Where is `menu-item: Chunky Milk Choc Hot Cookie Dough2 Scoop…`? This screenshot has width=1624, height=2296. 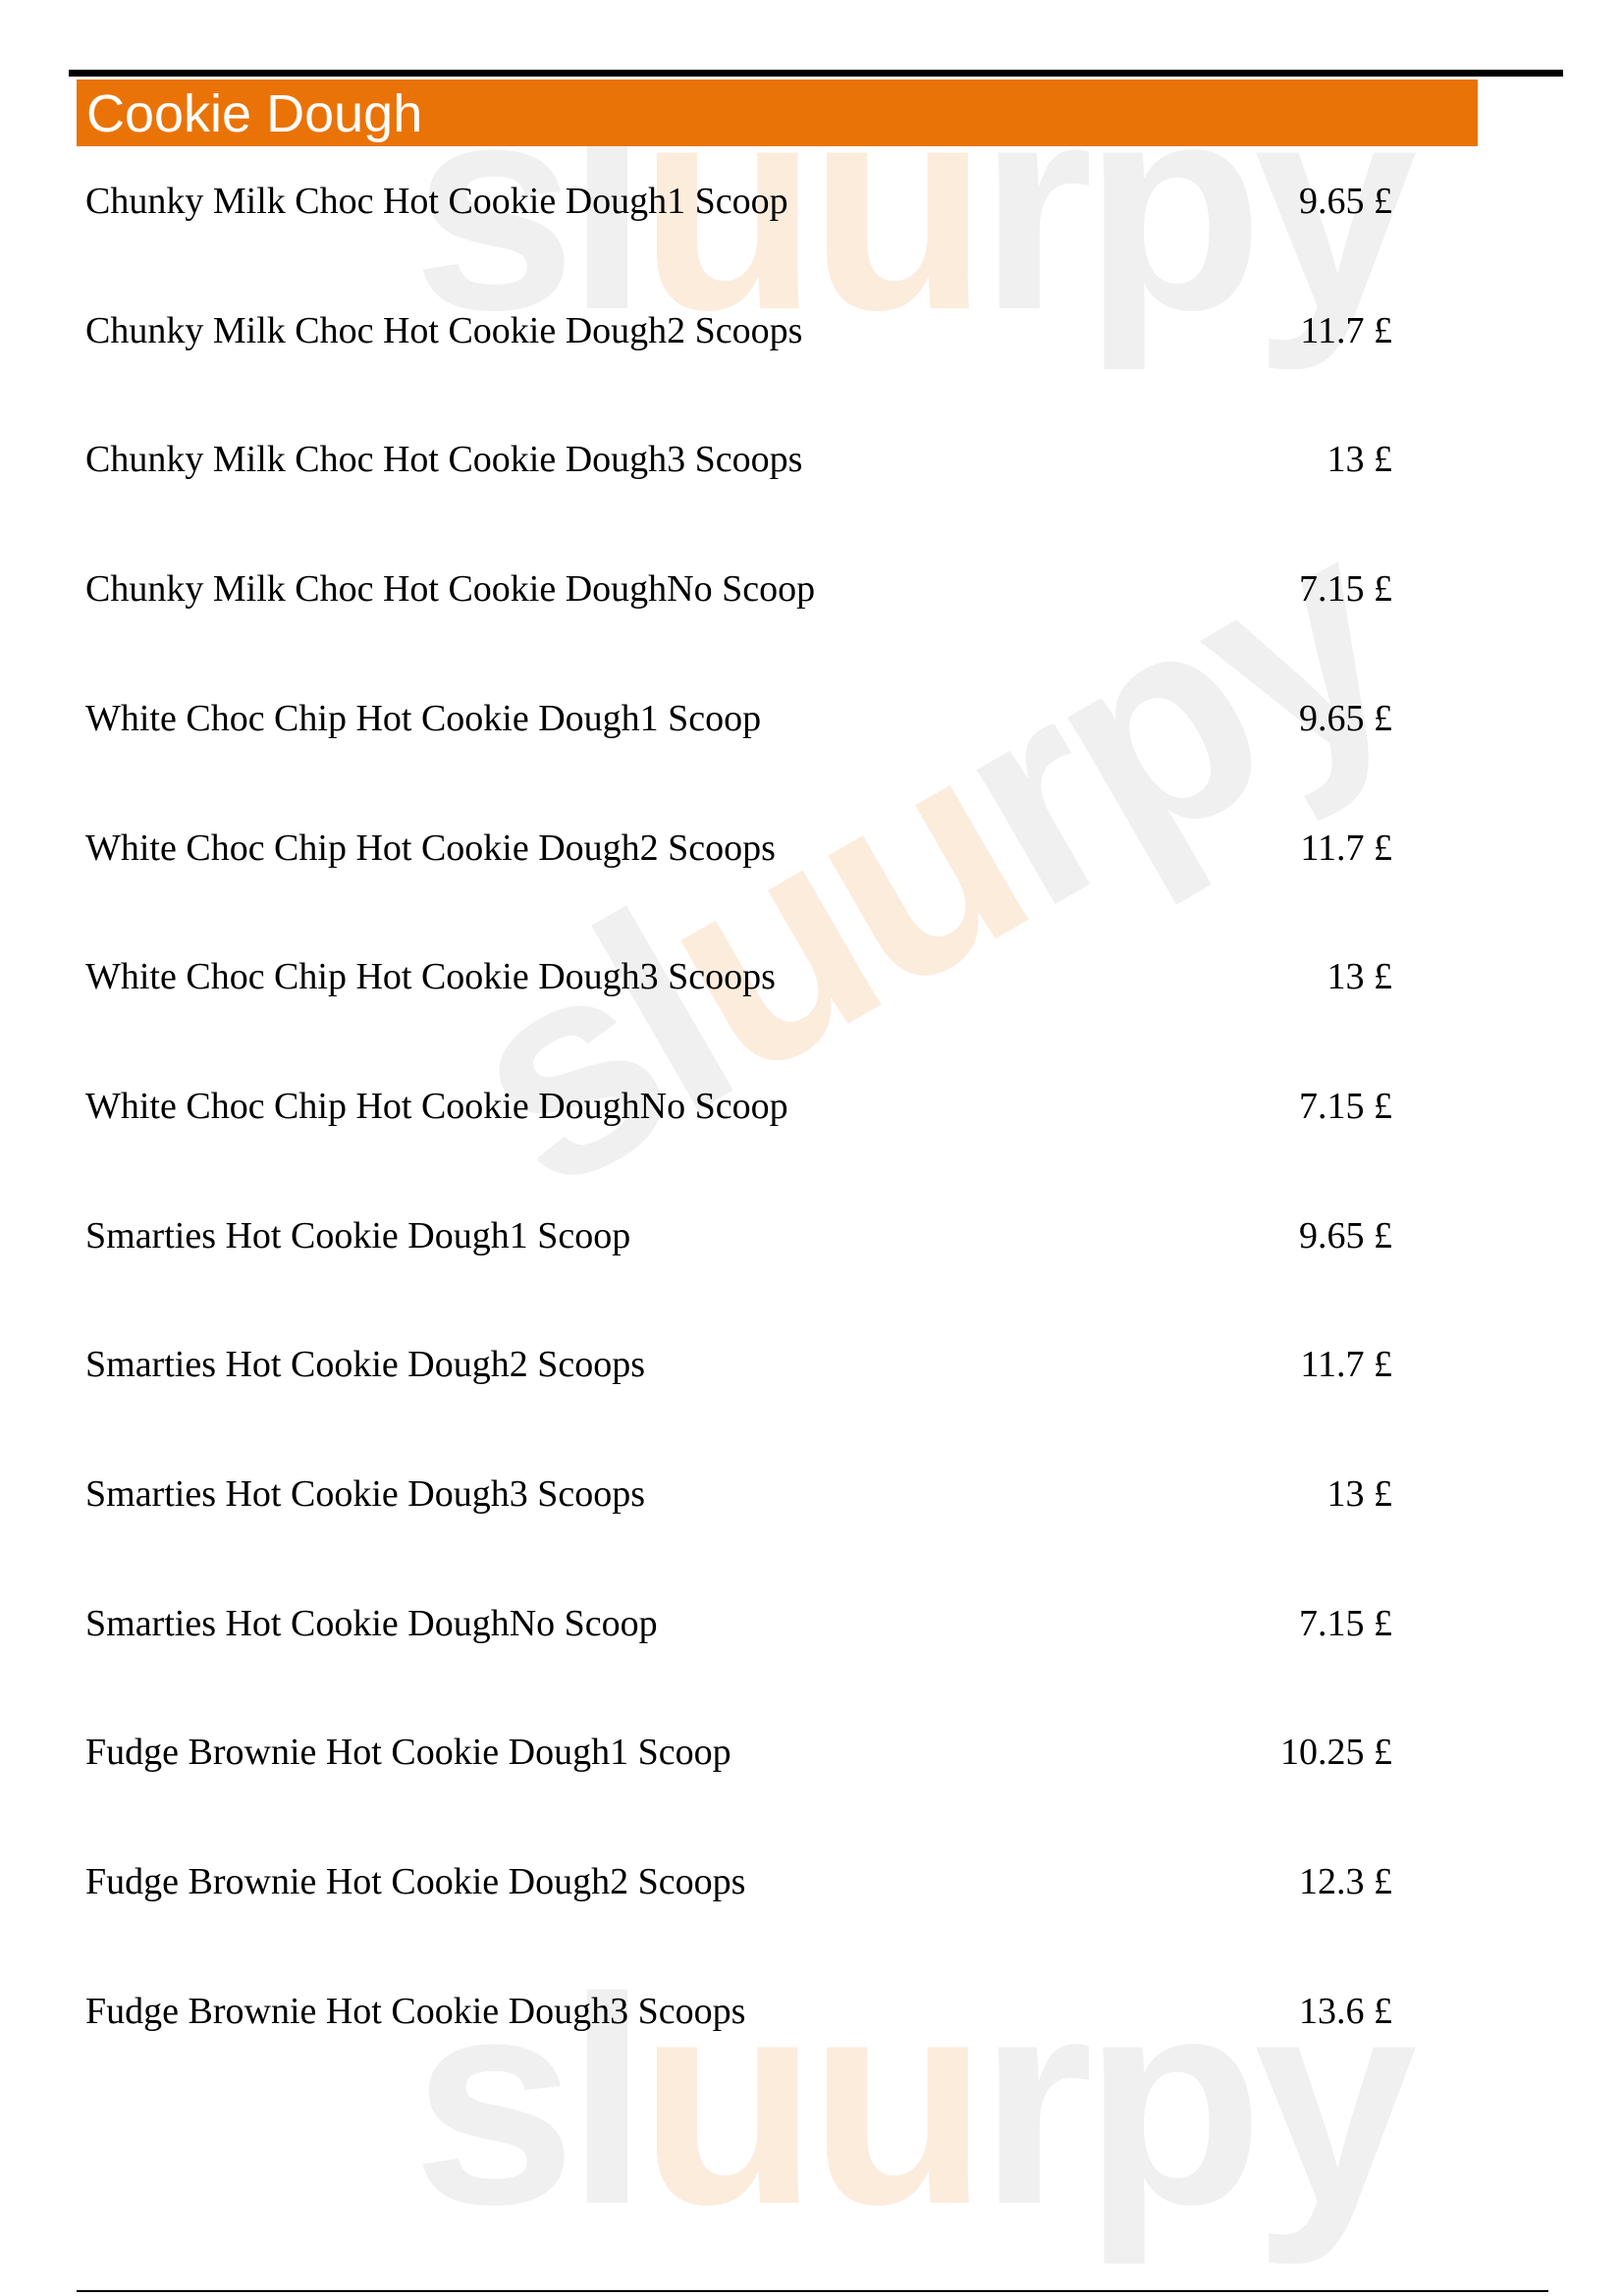 menu-item: Chunky Milk Choc Hot Cookie Dough2 Scoop… is located at coordinates (738, 333).